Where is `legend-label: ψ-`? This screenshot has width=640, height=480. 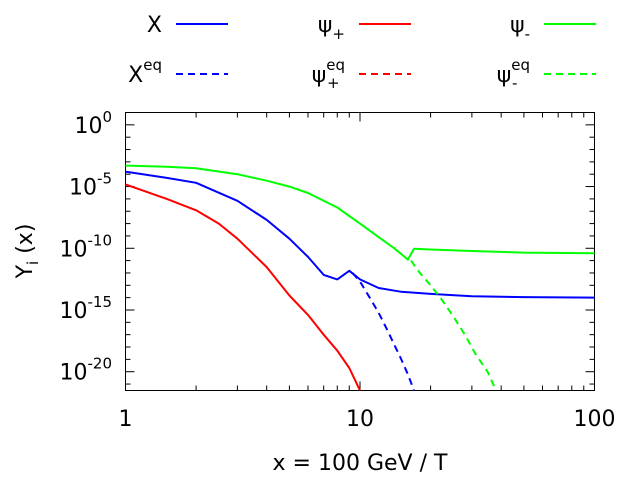 legend-label: ψ- is located at coordinates (520, 28).